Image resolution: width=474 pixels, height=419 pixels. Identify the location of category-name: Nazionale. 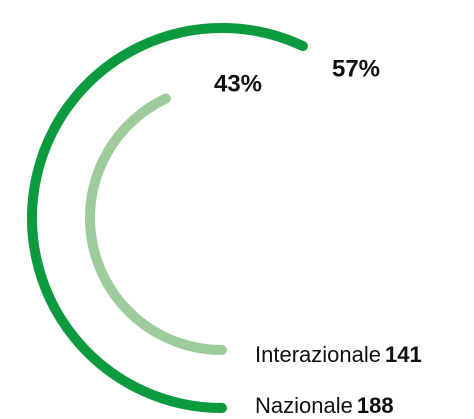
(304, 405).